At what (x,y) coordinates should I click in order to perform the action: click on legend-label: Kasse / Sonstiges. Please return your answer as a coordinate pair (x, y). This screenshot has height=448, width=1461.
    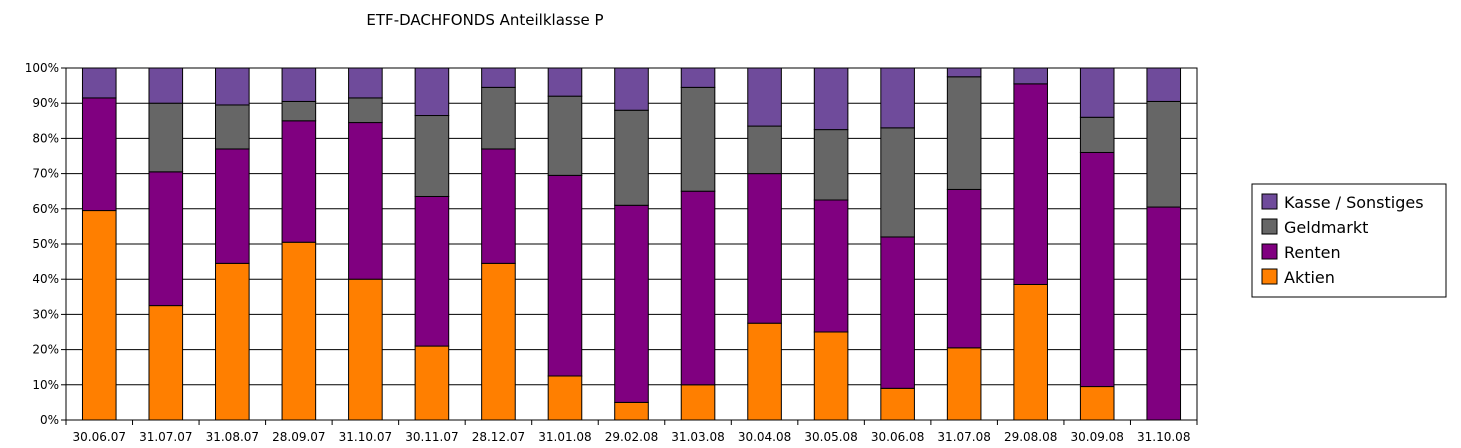
    Looking at the image, I should click on (1354, 202).